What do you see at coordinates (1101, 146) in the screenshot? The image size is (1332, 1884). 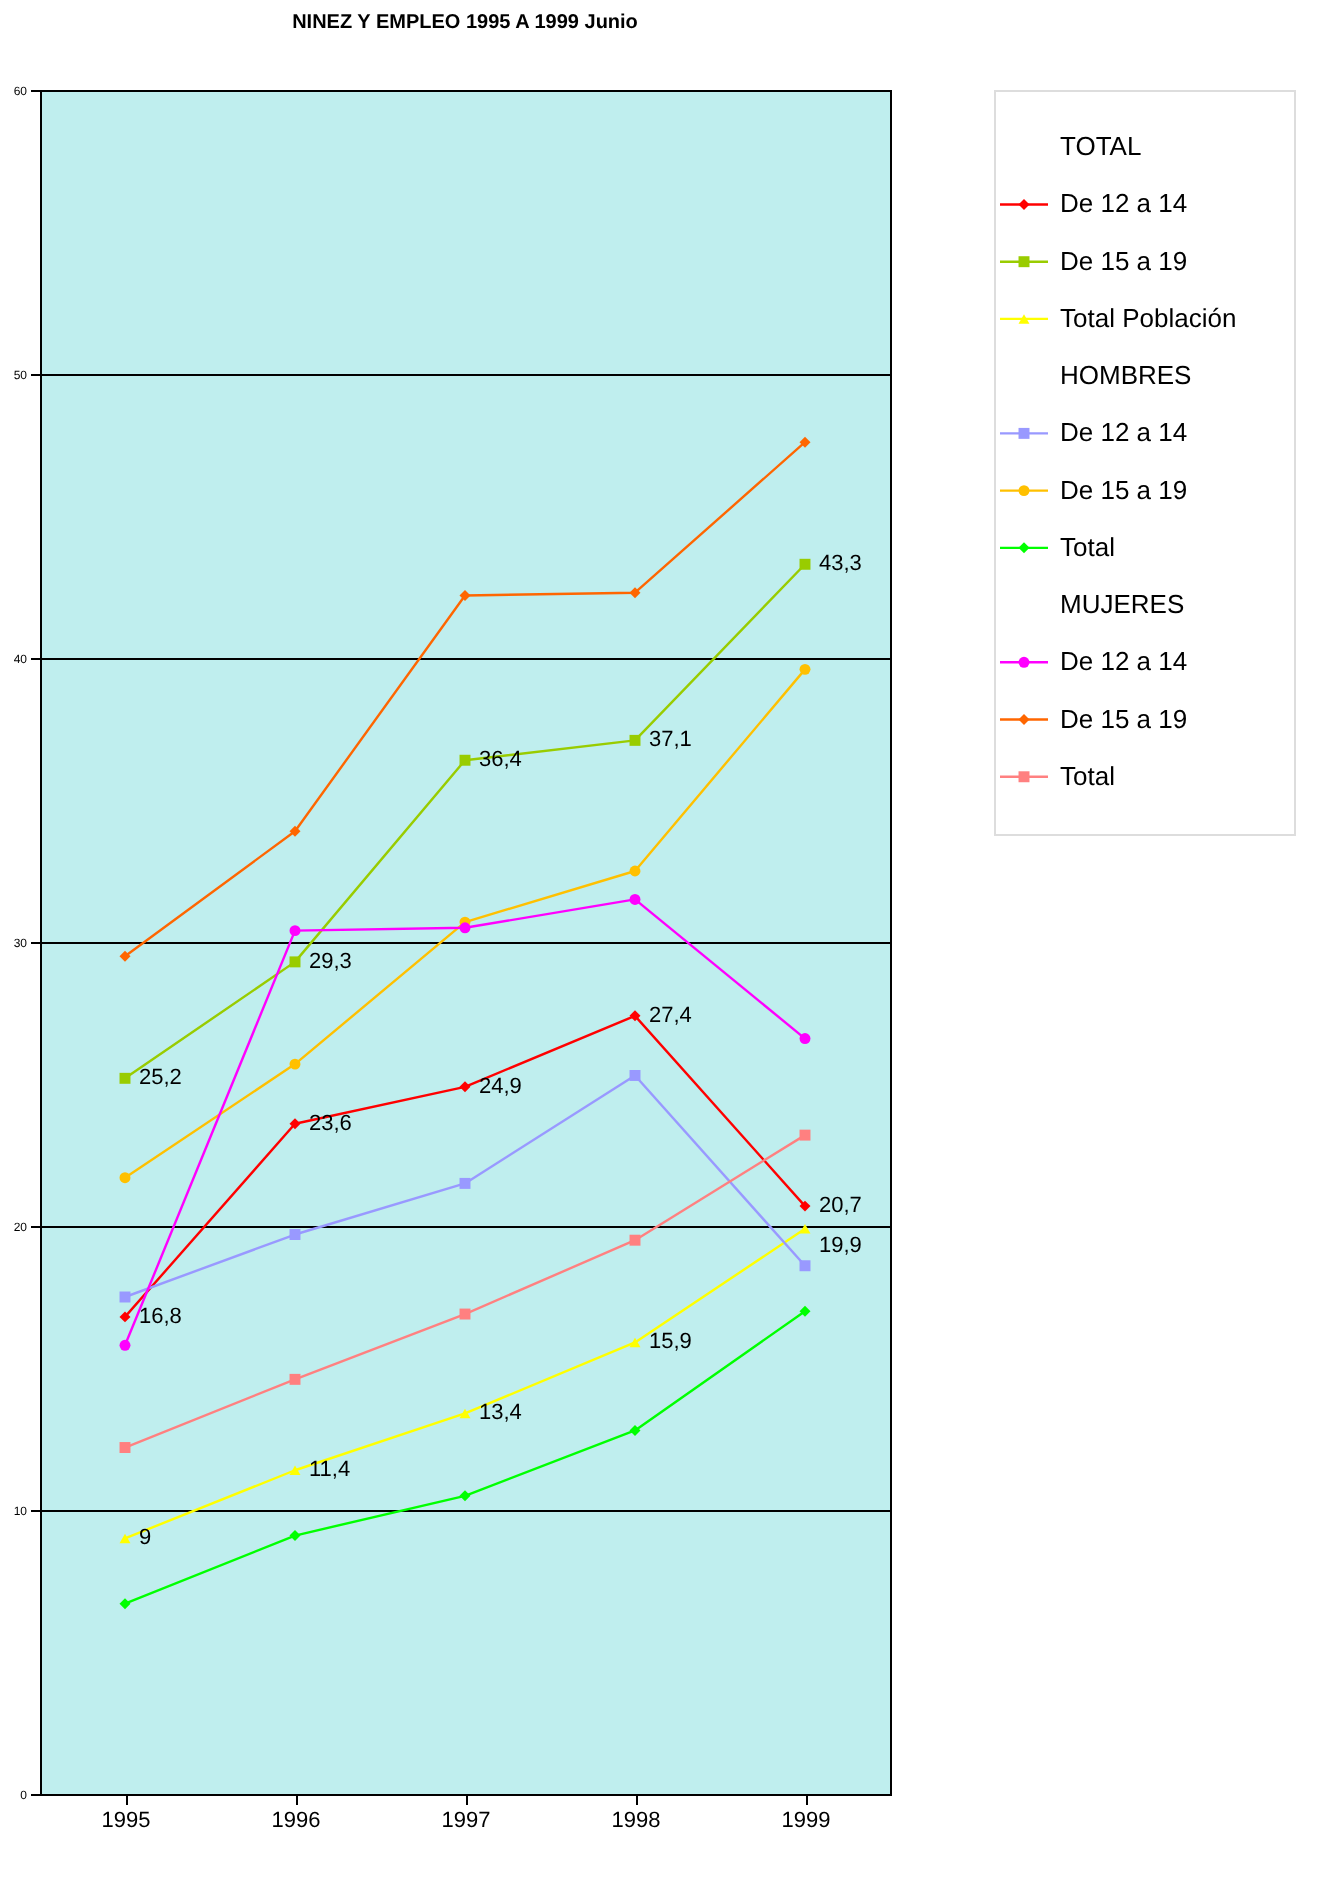 I see `text: TOTAL` at bounding box center [1101, 146].